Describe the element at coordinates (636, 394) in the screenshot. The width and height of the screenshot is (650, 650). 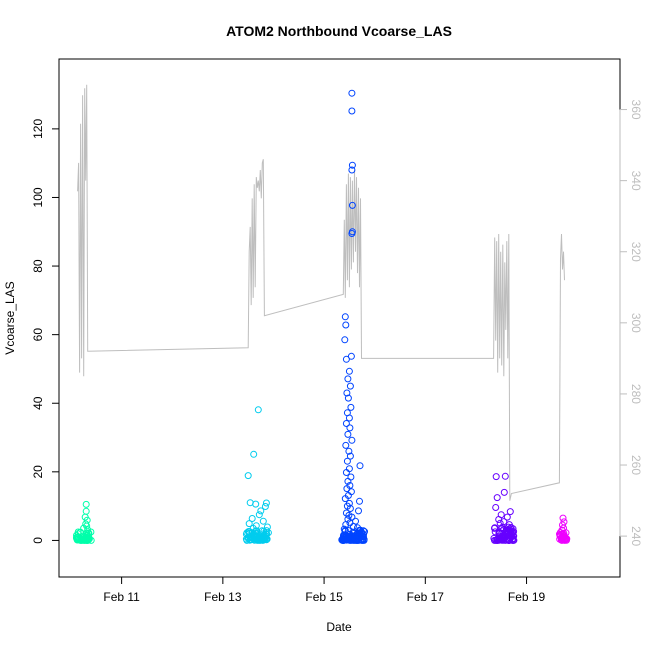
I see `y-tick-label-right: 280` at that location.